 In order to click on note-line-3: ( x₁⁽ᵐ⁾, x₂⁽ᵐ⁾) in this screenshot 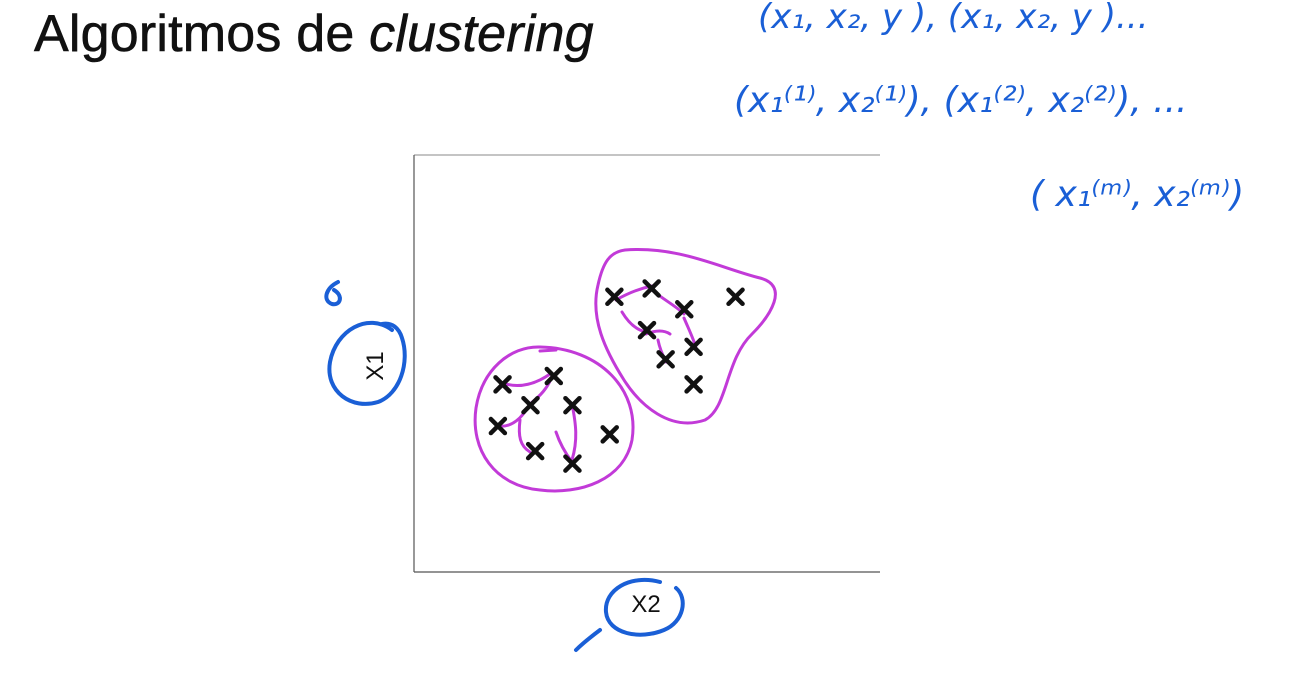, I will do `click(1137, 194)`.